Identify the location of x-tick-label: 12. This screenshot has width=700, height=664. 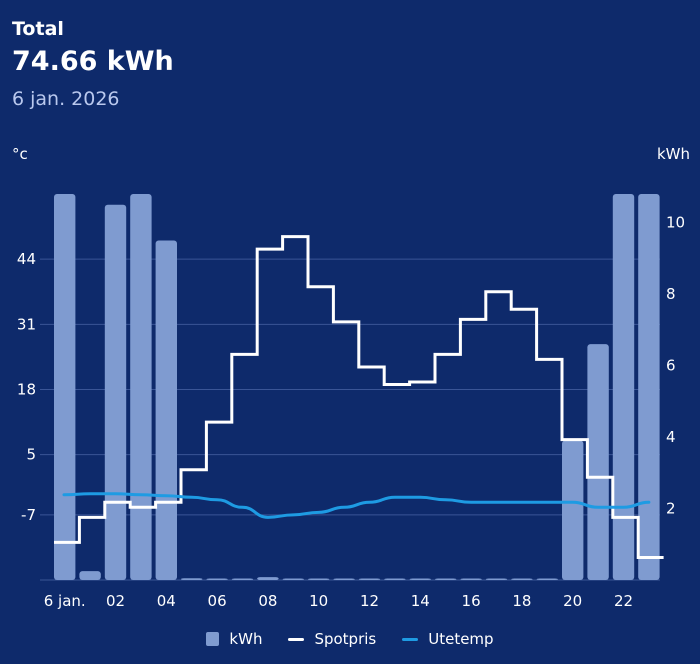
(369, 601).